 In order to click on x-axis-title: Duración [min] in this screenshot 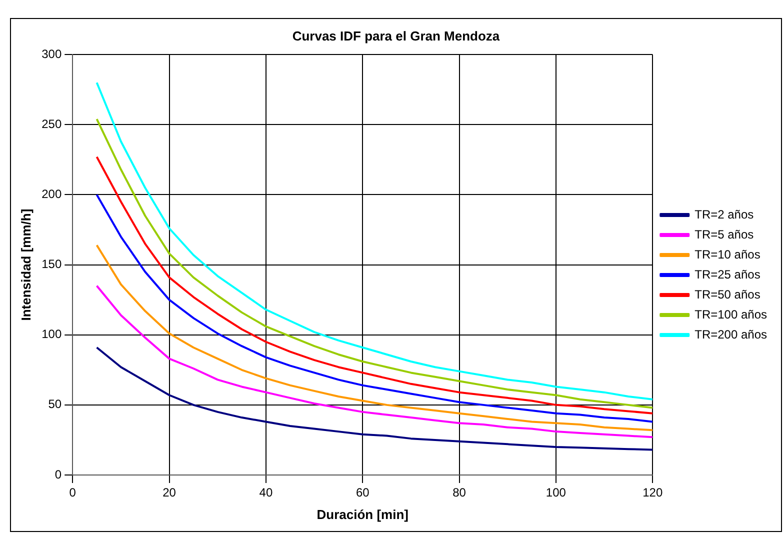, I will do `click(362, 514)`.